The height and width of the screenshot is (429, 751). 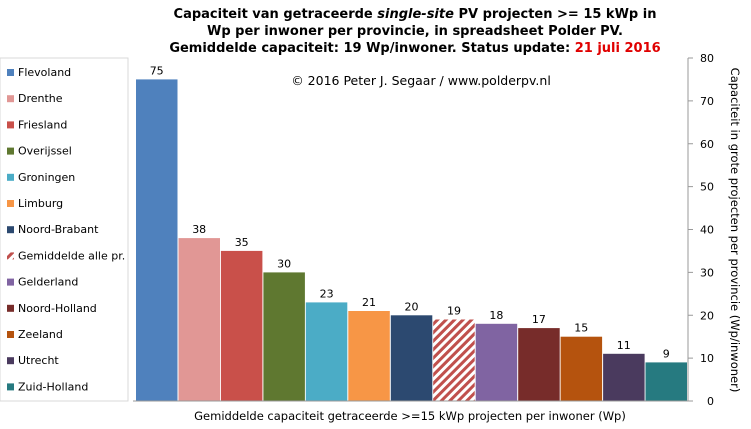 What do you see at coordinates (454, 360) in the screenshot?
I see `bar-gemiddelde-alle-pr` at bounding box center [454, 360].